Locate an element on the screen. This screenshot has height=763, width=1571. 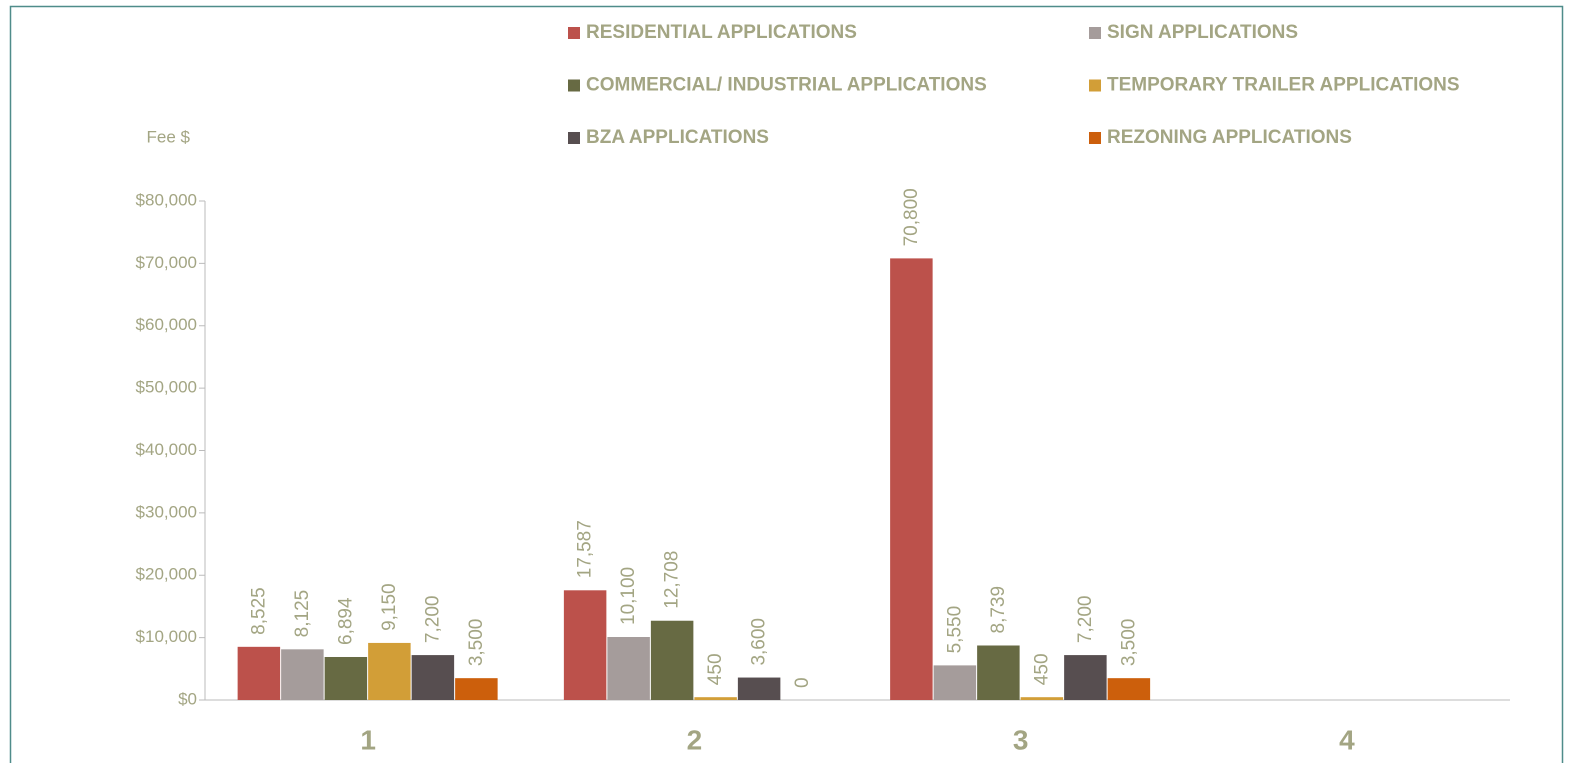
value-label: 5,550 is located at coordinates (954, 630).